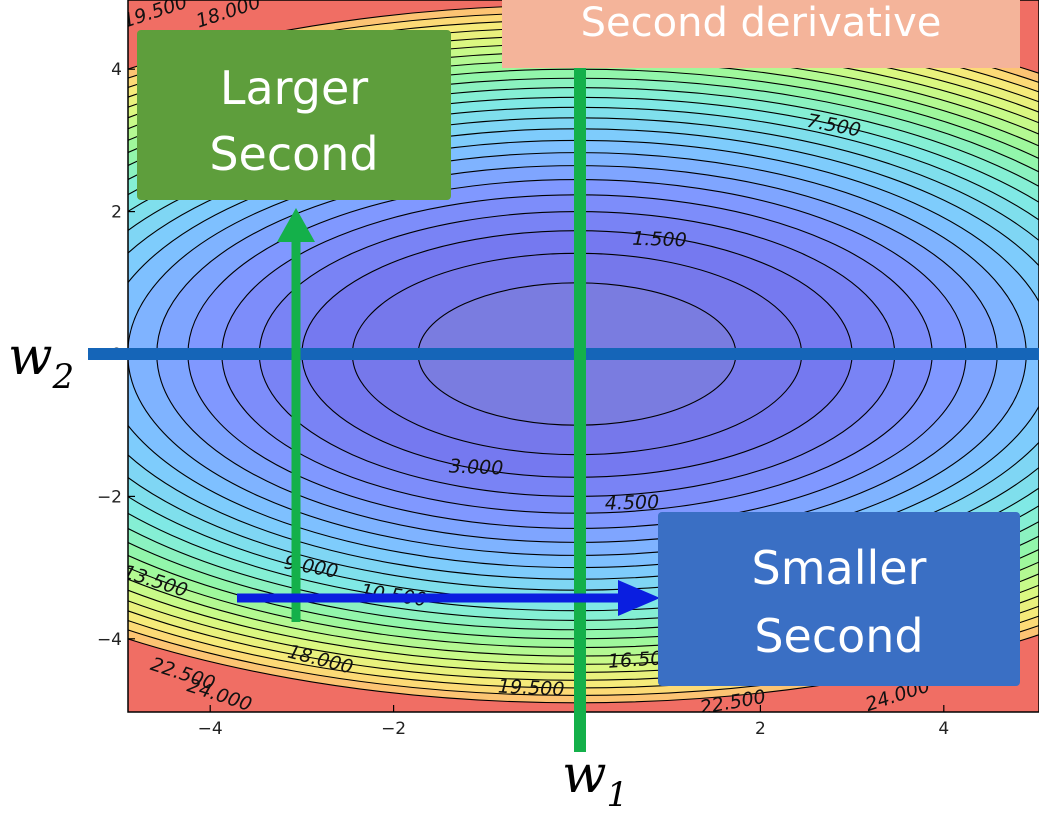  What do you see at coordinates (109, 640) in the screenshot?
I see `y-tick-label: −4` at bounding box center [109, 640].